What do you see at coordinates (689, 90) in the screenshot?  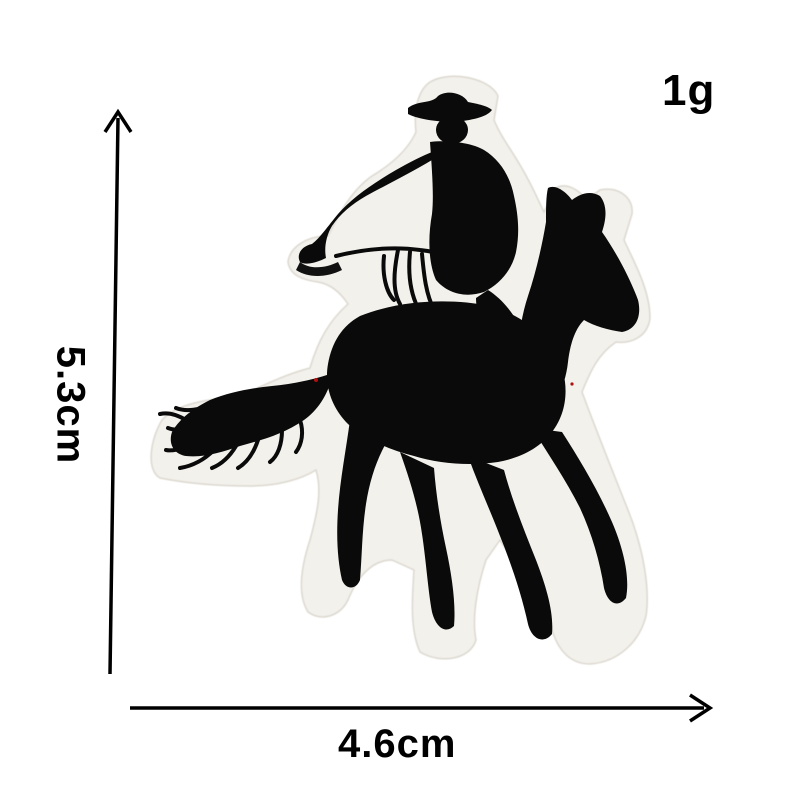 I see `weight-label: 1g` at bounding box center [689, 90].